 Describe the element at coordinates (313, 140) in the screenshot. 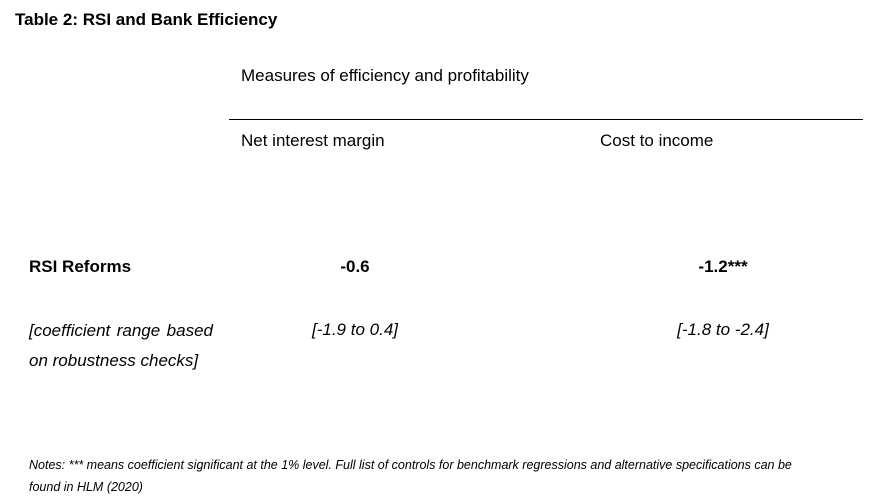

I see `column-header-net-interest-margin: Net interest margin` at that location.